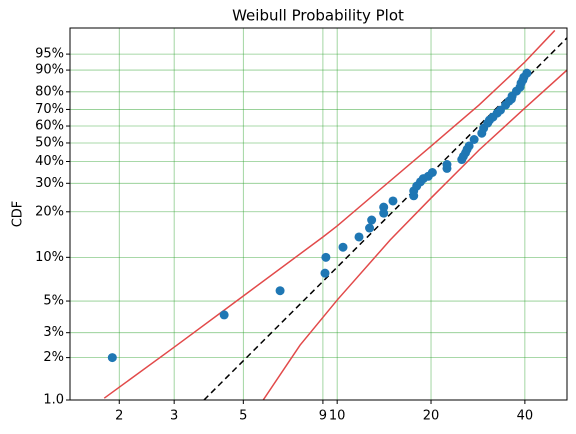 The width and height of the screenshot is (576, 434). What do you see at coordinates (49, 91) in the screenshot?
I see `y-tick-label: 80%` at bounding box center [49, 91].